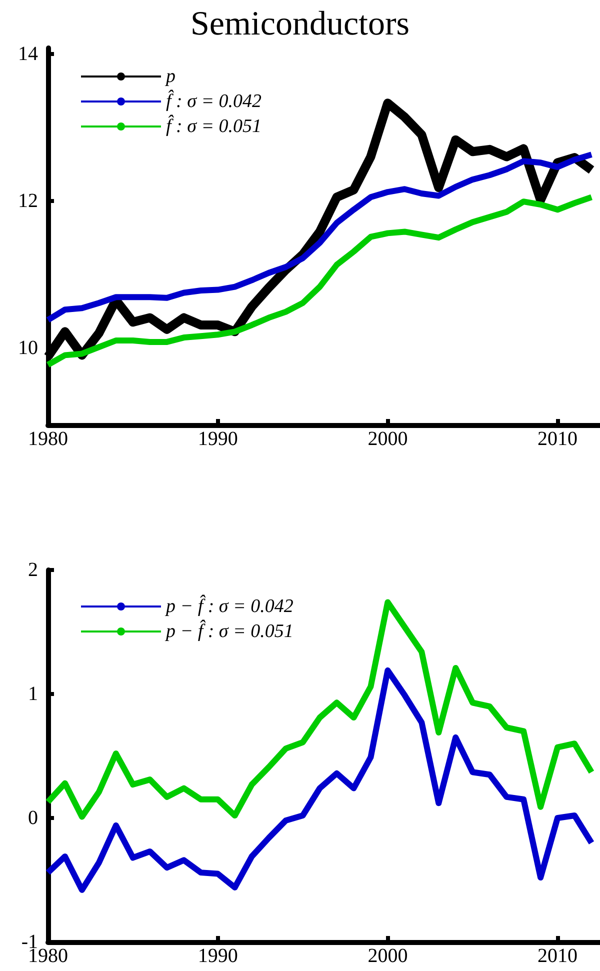 The height and width of the screenshot is (971, 600). What do you see at coordinates (33, 570) in the screenshot?
I see `y-tick-label: 2` at bounding box center [33, 570].